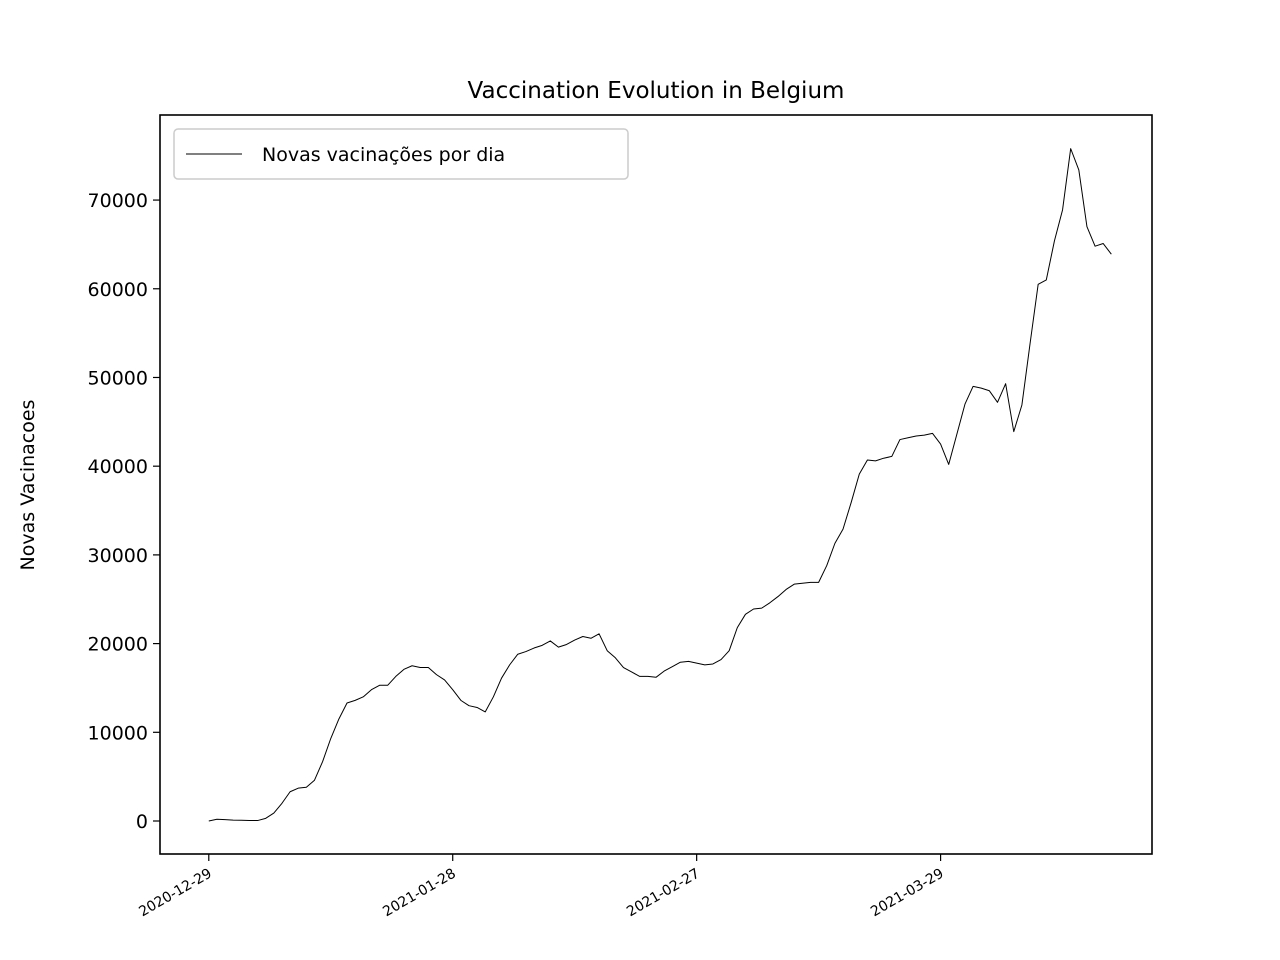  What do you see at coordinates (118, 645) in the screenshot?
I see `y-tick-label: 20000` at bounding box center [118, 645].